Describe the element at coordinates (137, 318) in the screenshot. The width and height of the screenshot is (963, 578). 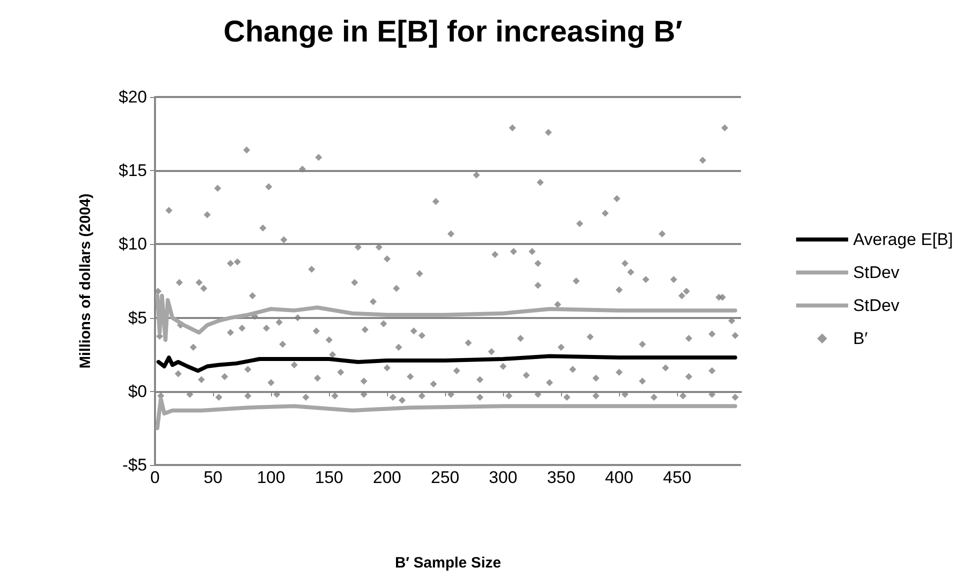
I see `y-tick-label: $5` at that location.